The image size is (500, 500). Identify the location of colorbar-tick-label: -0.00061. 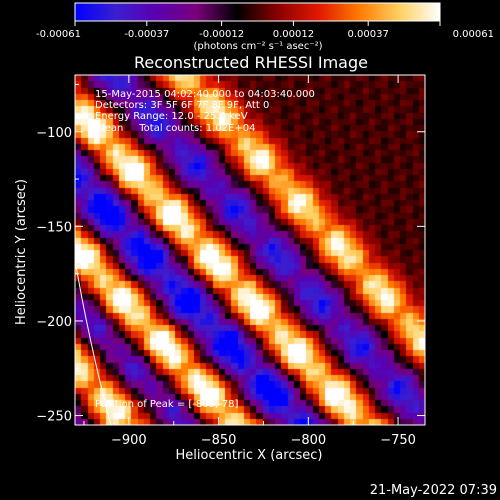
(58, 34).